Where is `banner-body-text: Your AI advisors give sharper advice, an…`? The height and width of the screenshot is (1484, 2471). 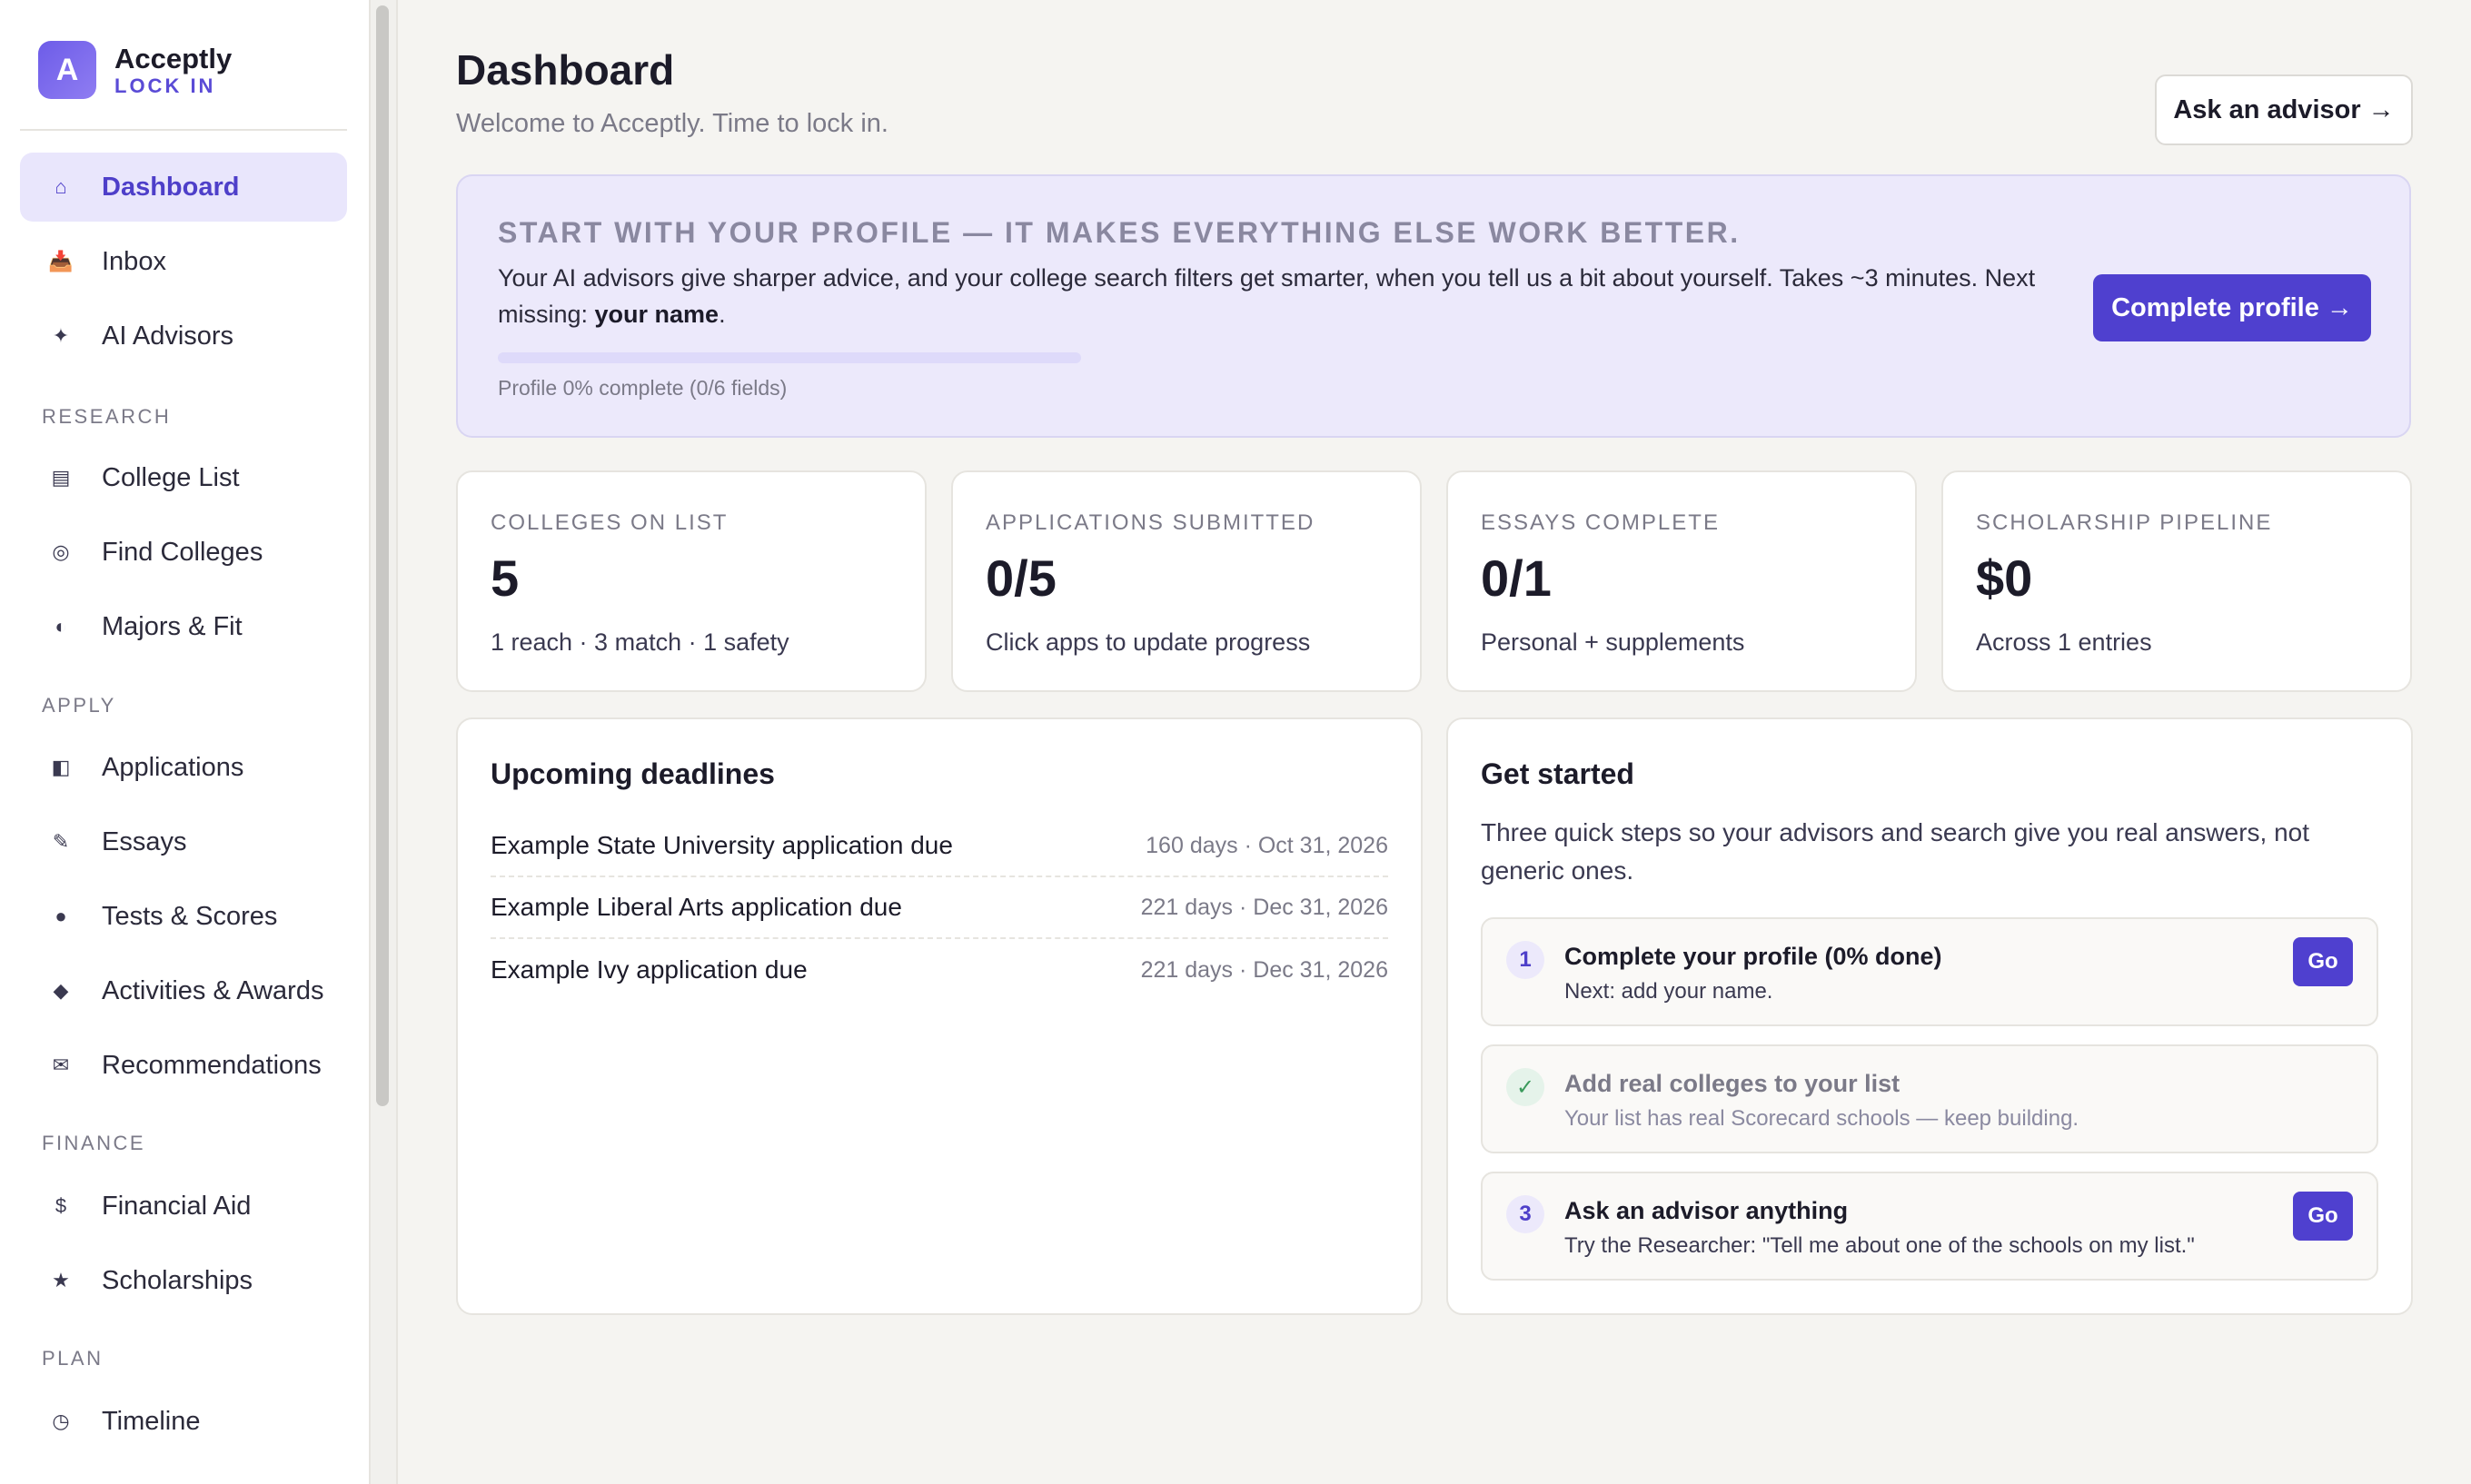
banner-body-text: Your AI advisors give sharper advice, an… is located at coordinates (1267, 296).